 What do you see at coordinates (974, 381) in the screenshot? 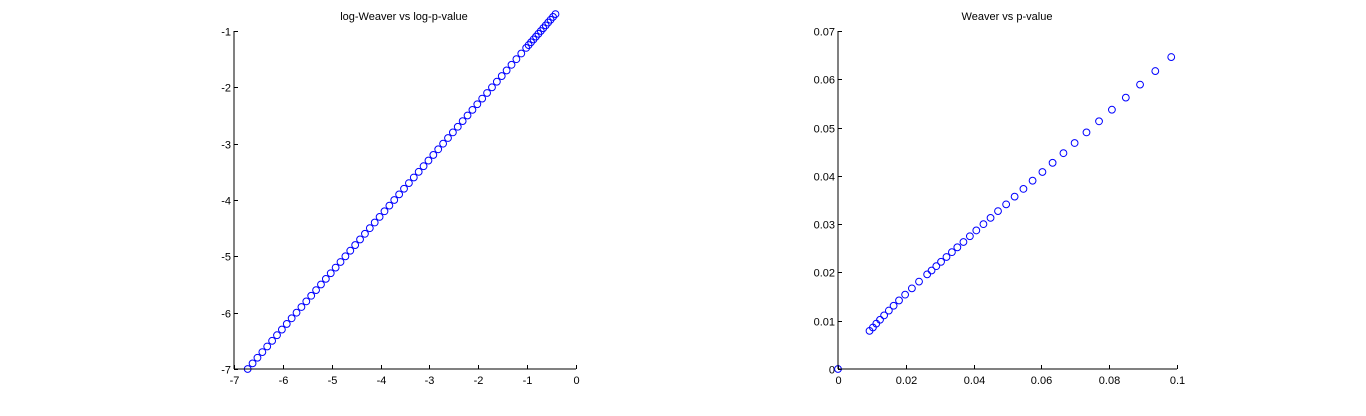
I see `x-tick-label-right: 0.04` at bounding box center [974, 381].